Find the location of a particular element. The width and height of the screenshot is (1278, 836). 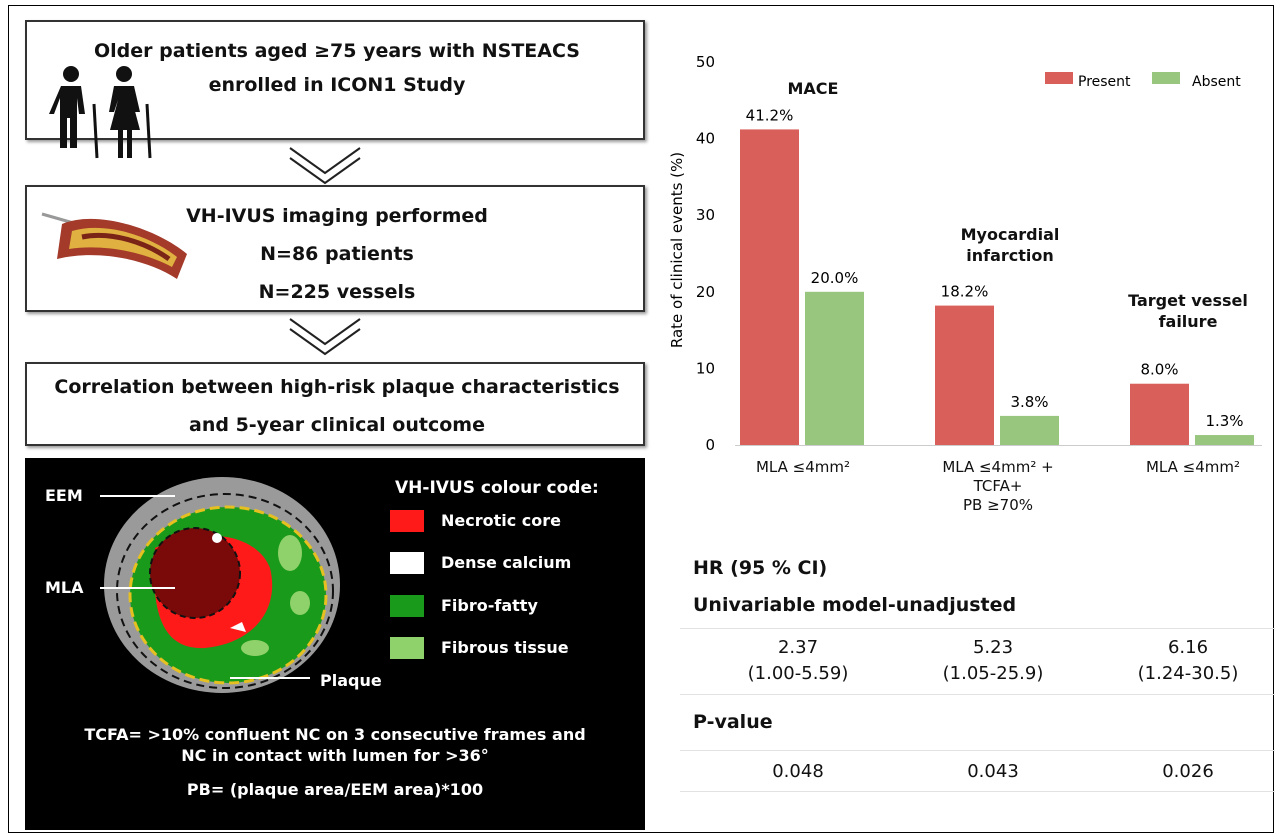

ivus-note: NC in contact with lumen for >36° is located at coordinates (335, 755).